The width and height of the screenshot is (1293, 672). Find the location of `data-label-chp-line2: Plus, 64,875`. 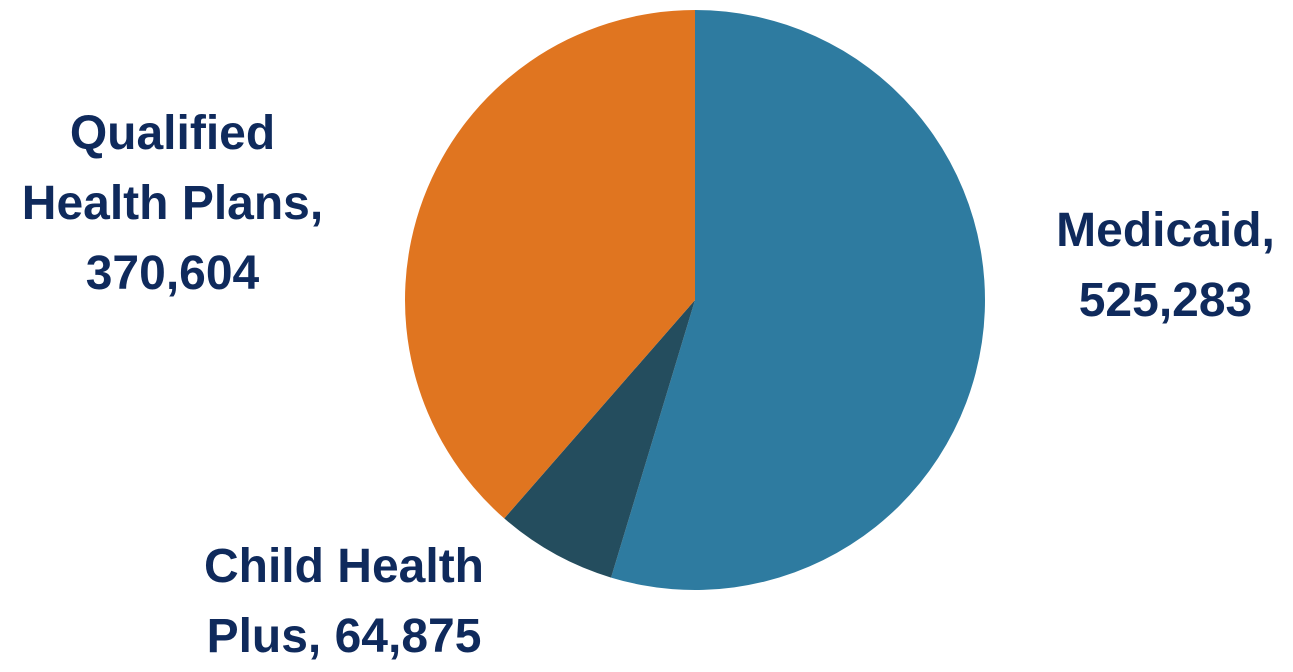

data-label-chp-line2: Plus, 64,875 is located at coordinates (344, 636).